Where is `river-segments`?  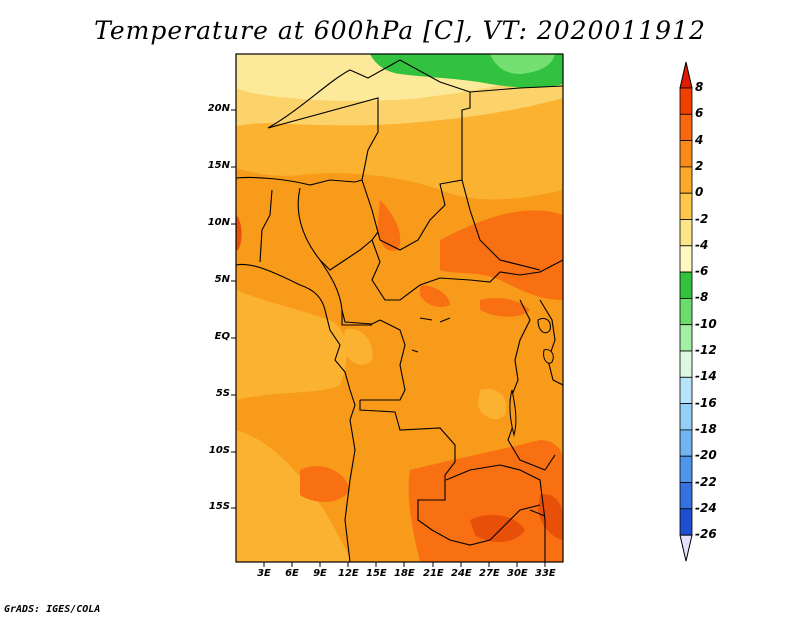
river-segments is located at coordinates (431, 335).